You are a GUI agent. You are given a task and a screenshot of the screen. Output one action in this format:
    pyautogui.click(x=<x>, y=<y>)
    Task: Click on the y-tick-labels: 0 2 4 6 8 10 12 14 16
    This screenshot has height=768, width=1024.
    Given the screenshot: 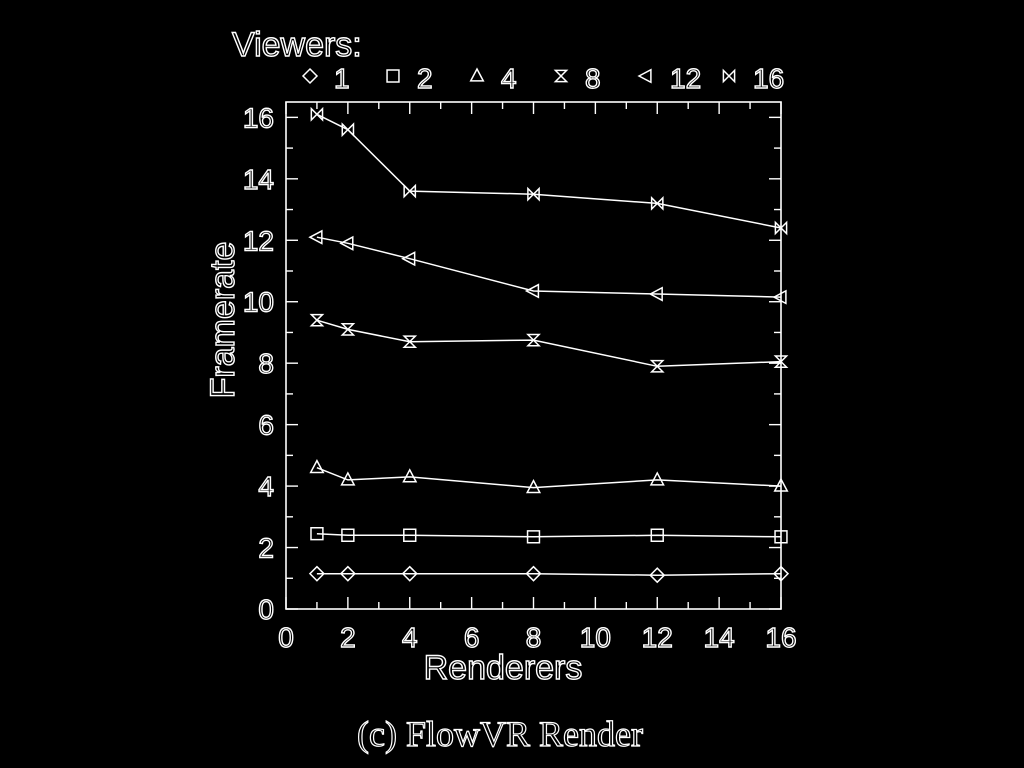 What is the action you would take?
    pyautogui.click(x=258, y=364)
    